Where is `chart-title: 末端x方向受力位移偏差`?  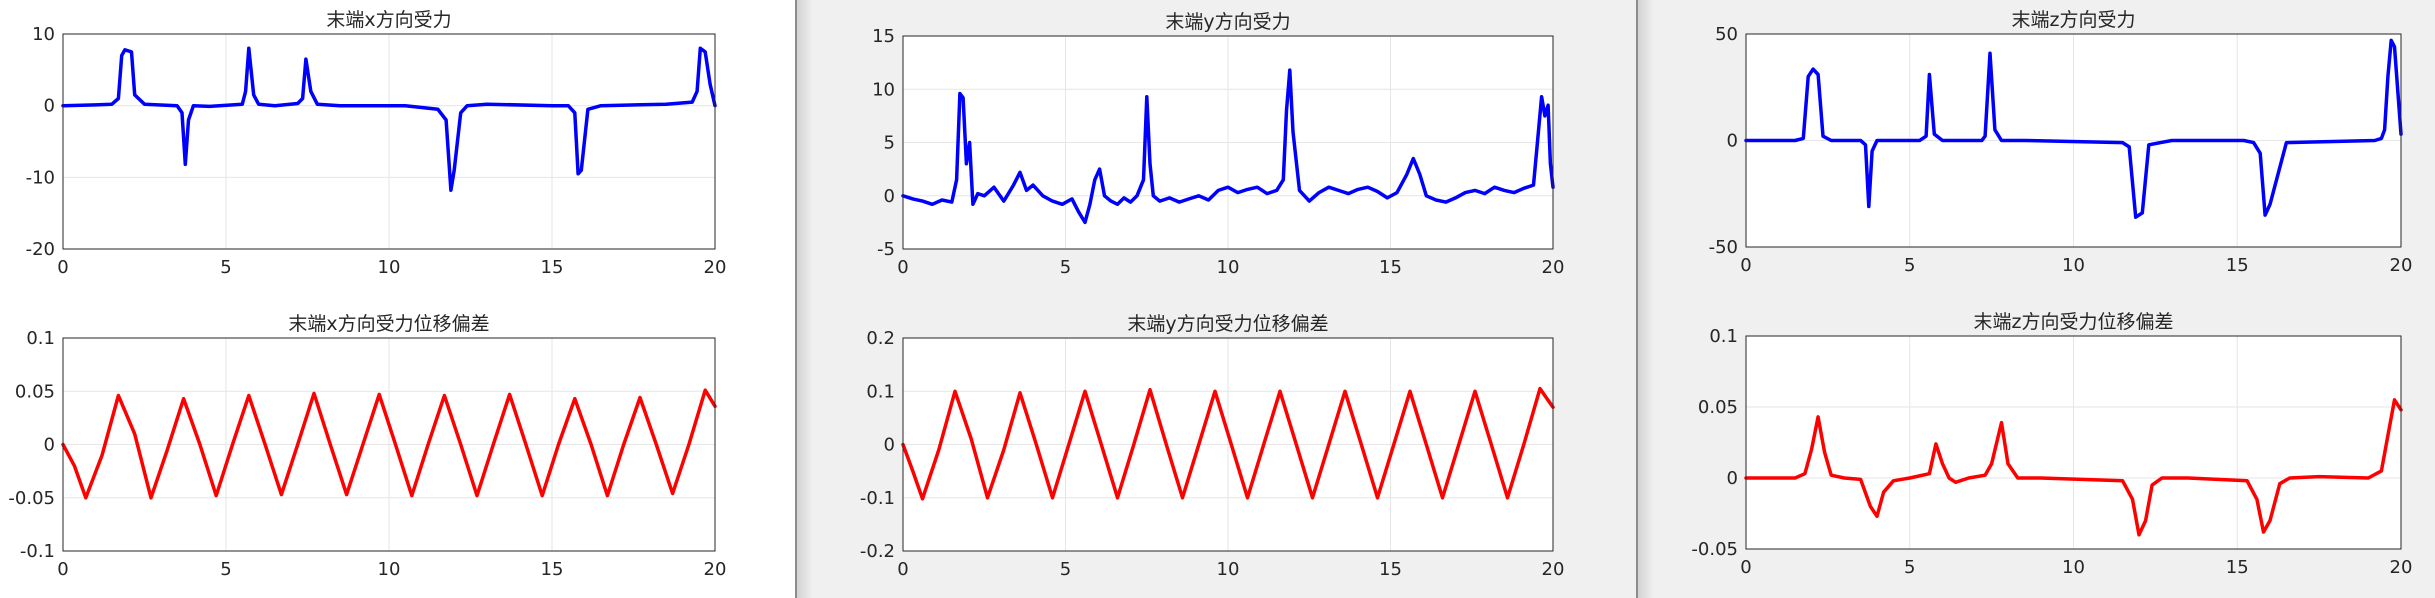 chart-title: 末端x方向受力位移偏差 is located at coordinates (388, 324).